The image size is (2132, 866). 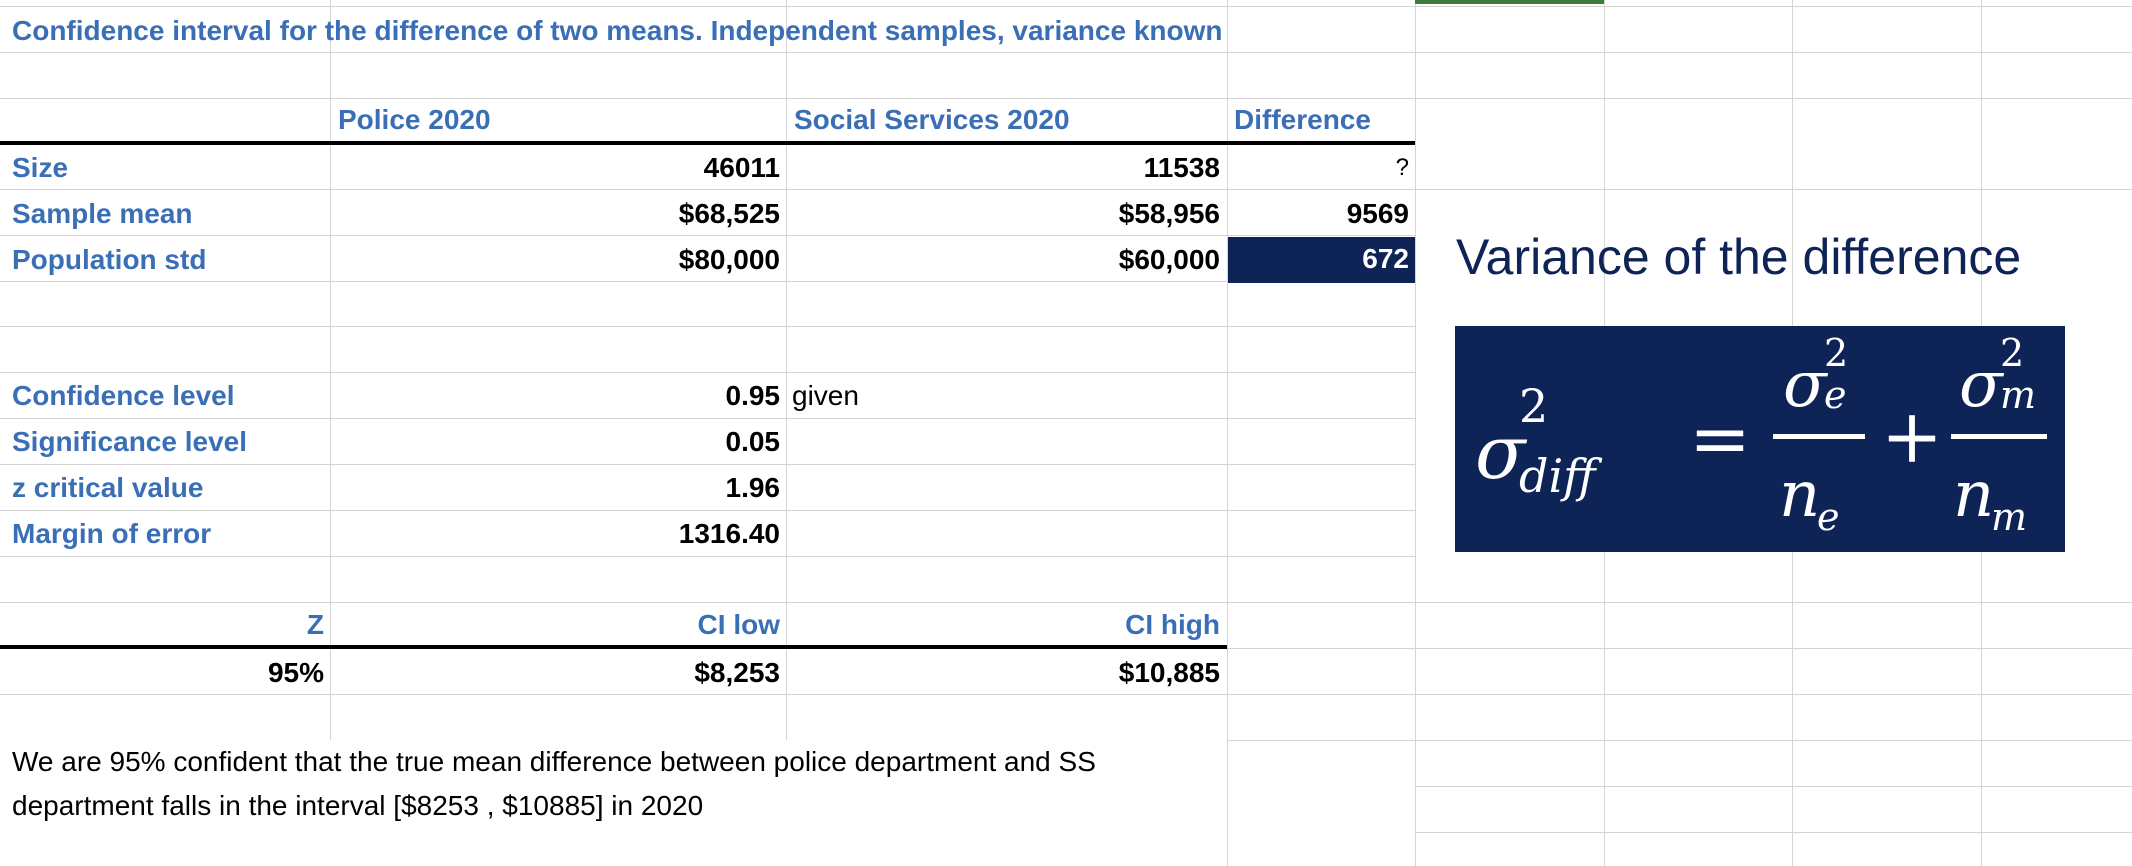 I want to click on den1-subscript: e, so click(x=1828, y=517).